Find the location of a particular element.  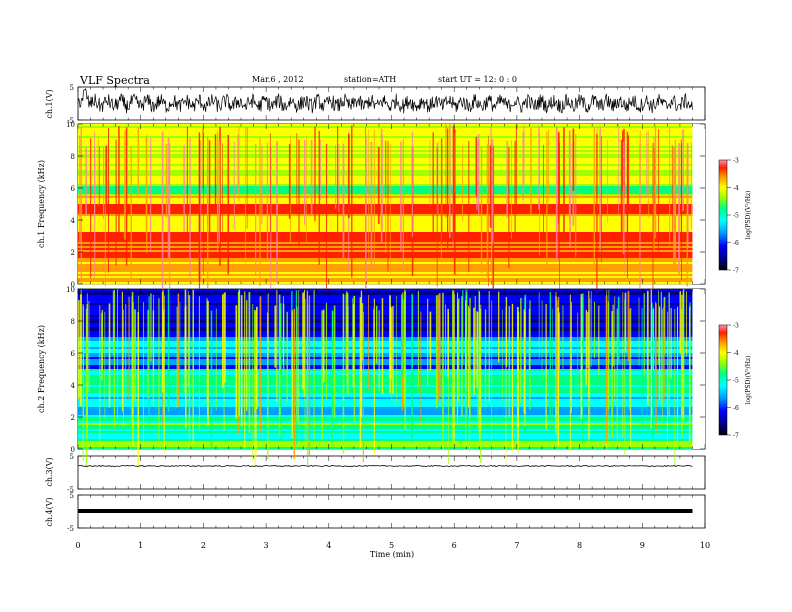

ch2-spectrogram-empty is located at coordinates (698, 369).